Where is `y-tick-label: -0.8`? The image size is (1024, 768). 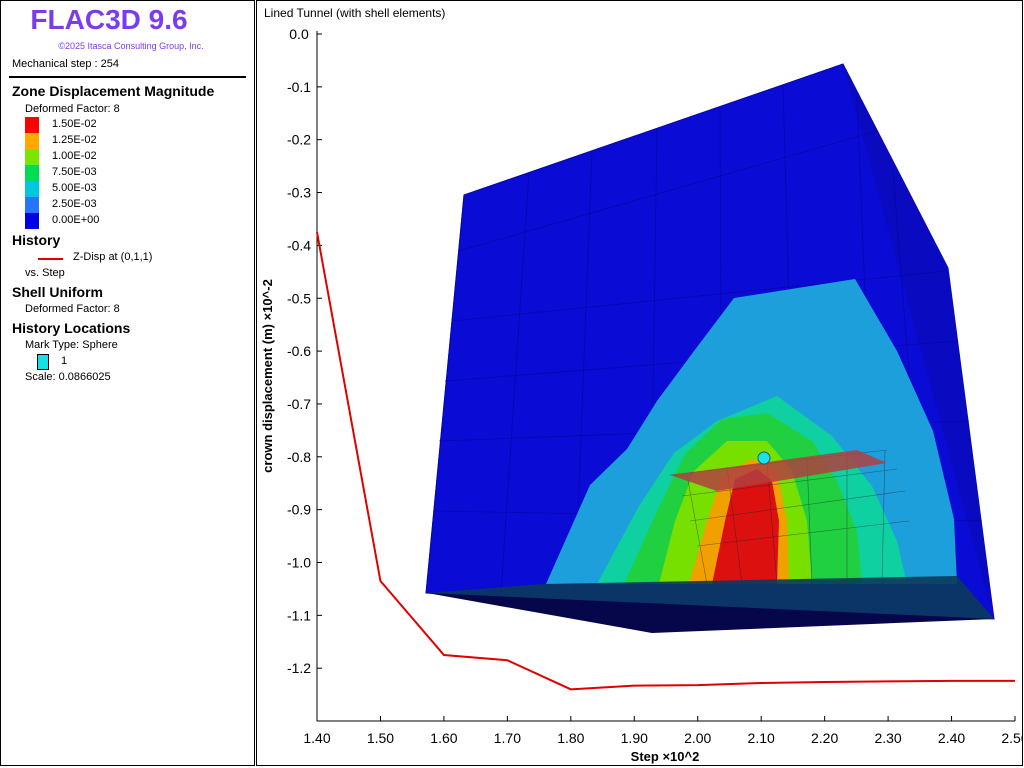 y-tick-label: -0.8 is located at coordinates (299, 457).